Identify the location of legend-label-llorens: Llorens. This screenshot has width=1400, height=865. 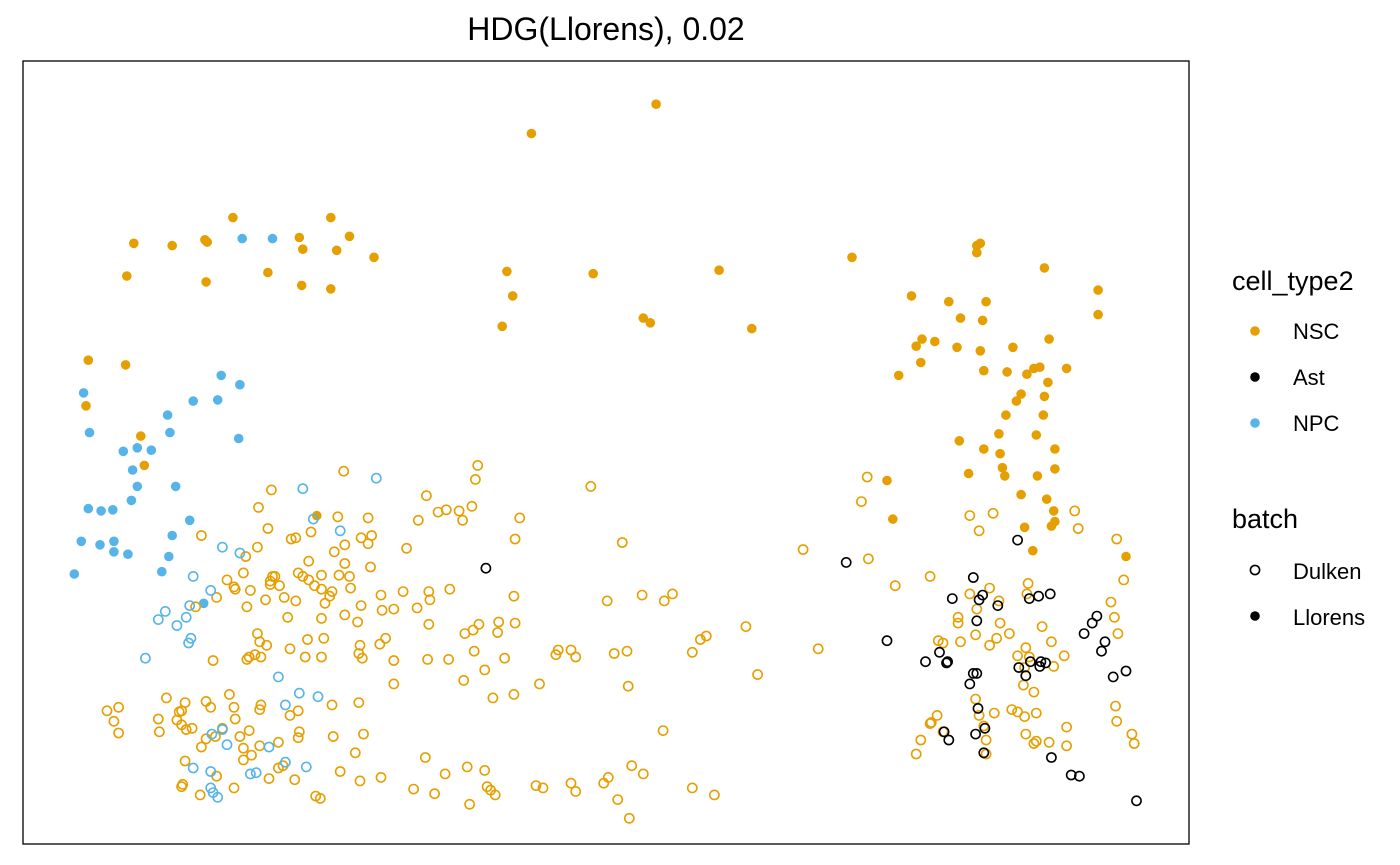
(1329, 617).